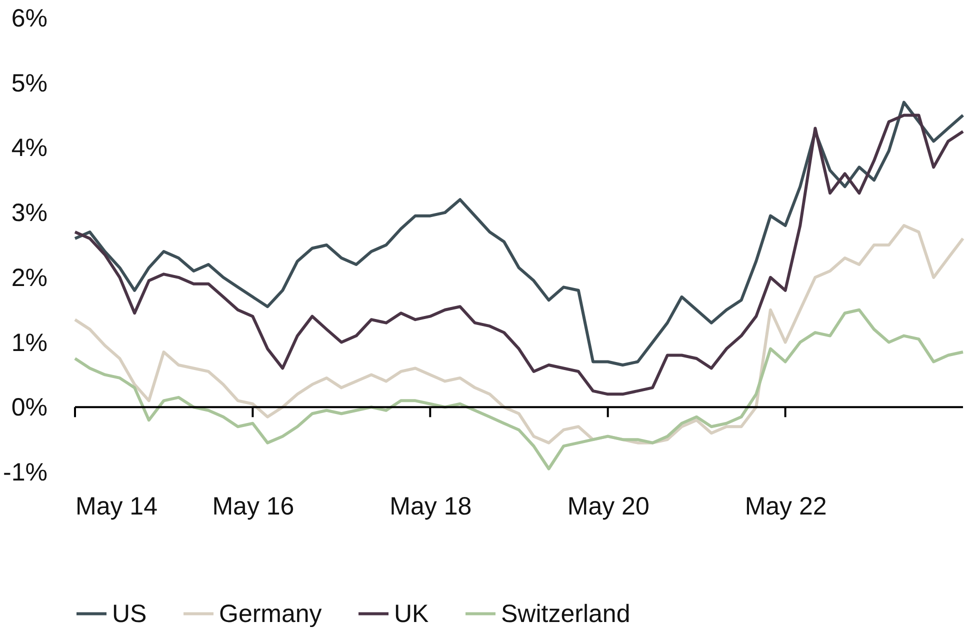 The image size is (974, 643). What do you see at coordinates (431, 506) in the screenshot?
I see `x-tick-label: May 18` at bounding box center [431, 506].